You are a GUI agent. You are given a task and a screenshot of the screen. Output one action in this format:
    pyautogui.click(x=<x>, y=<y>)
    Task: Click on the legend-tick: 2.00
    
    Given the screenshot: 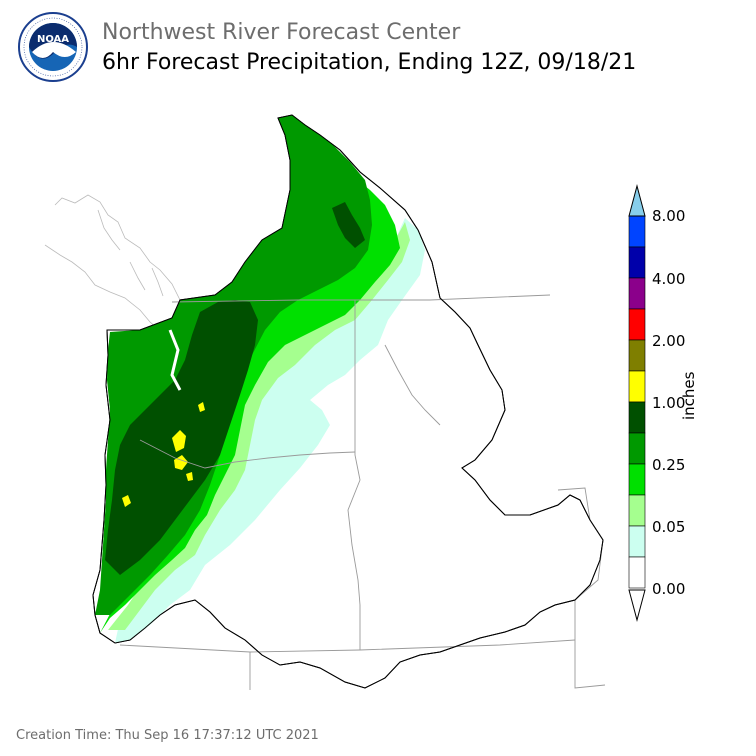 What is the action you would take?
    pyautogui.click(x=669, y=341)
    